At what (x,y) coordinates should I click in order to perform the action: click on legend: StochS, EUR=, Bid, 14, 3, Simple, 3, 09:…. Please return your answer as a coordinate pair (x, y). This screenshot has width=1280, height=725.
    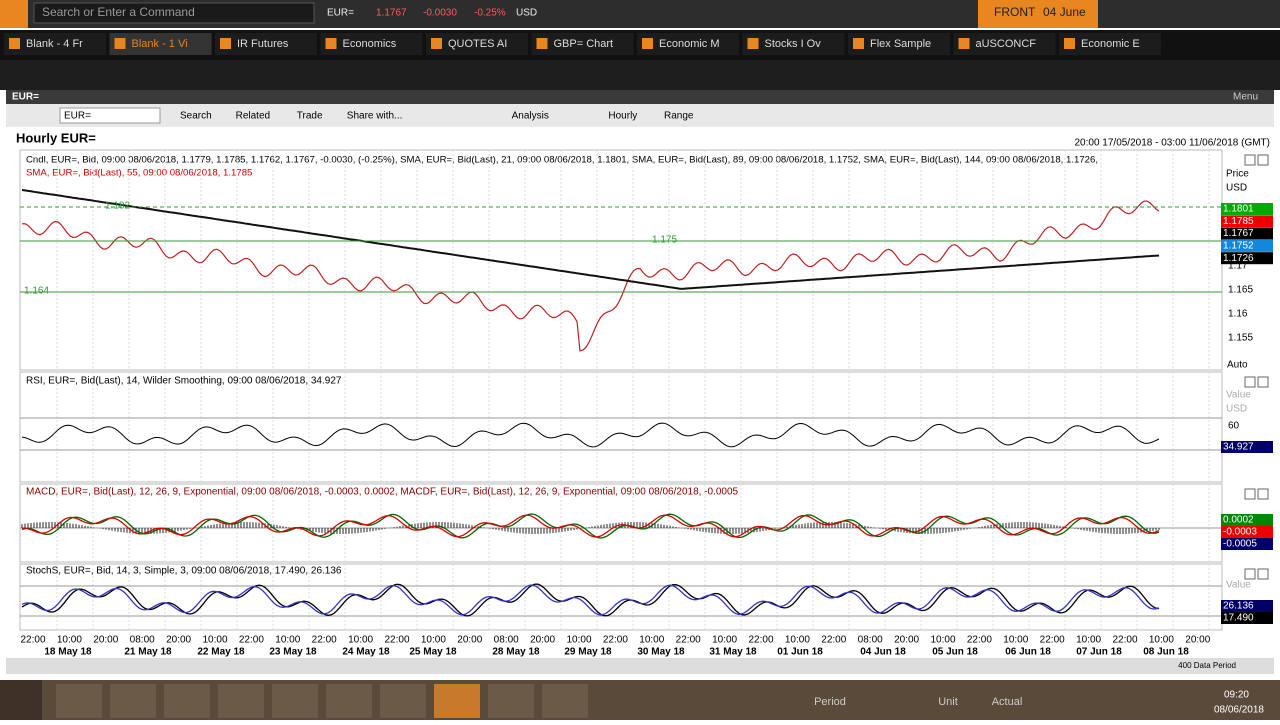
    Looking at the image, I should click on (184, 571).